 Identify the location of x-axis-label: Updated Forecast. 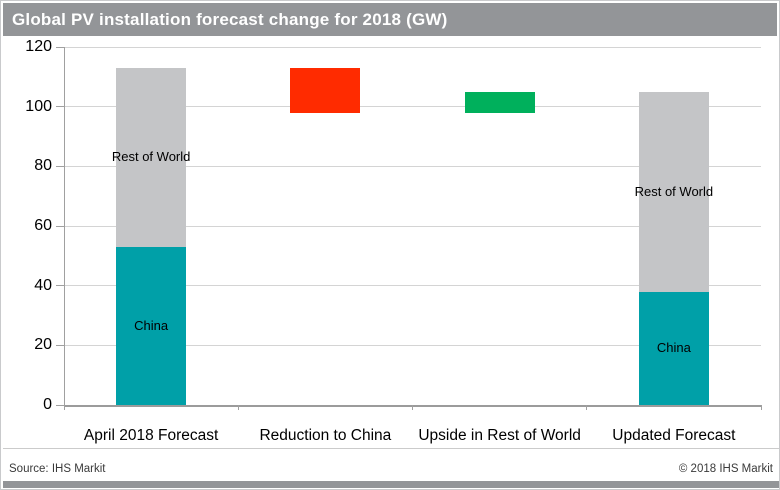
(674, 435).